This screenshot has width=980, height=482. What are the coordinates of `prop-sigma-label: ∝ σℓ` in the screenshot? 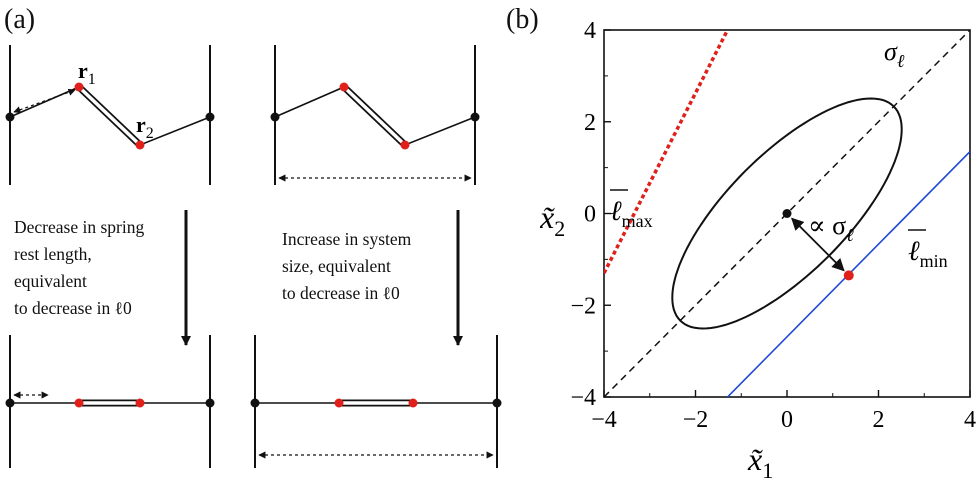 It's located at (831, 228).